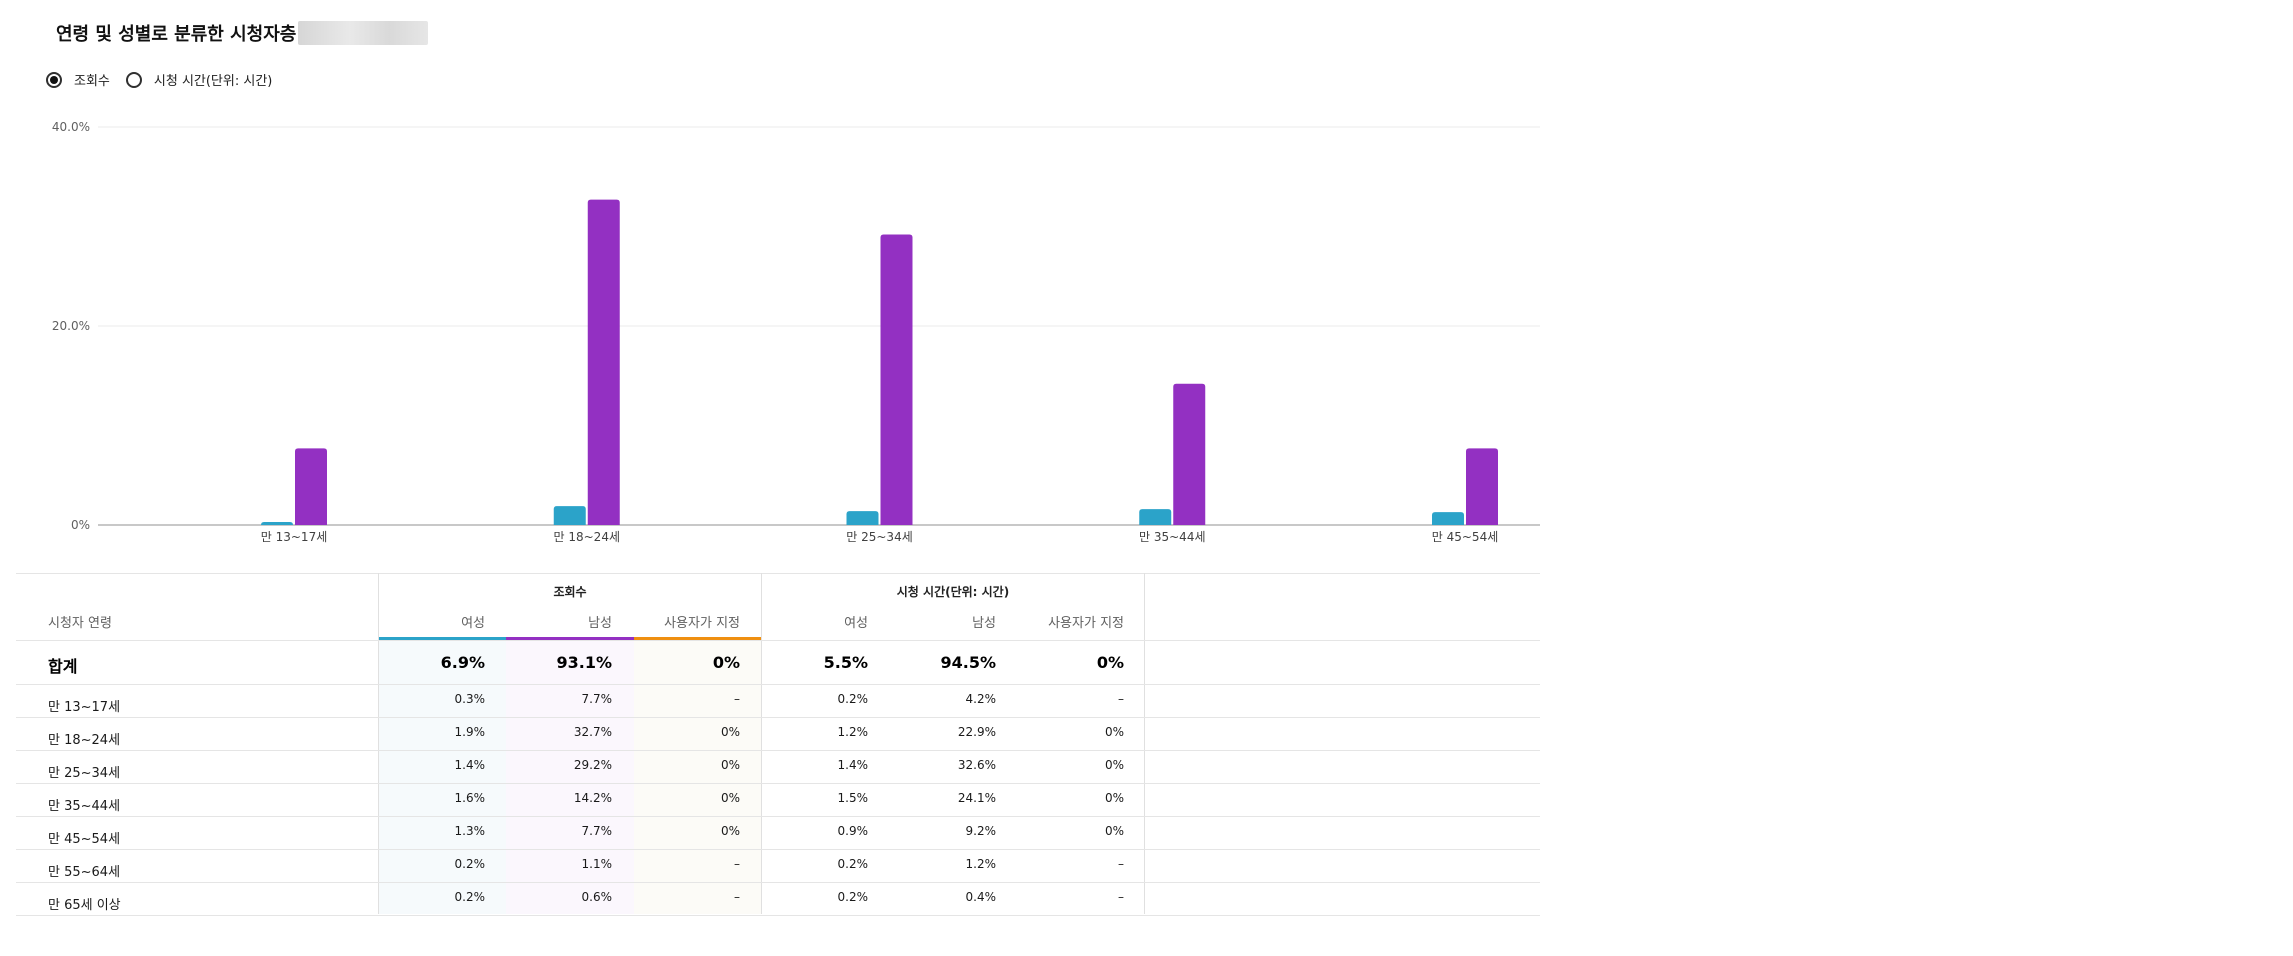 The height and width of the screenshot is (956, 2293). Describe the element at coordinates (442, 775) in the screenshot. I see `female-column-tint` at that location.